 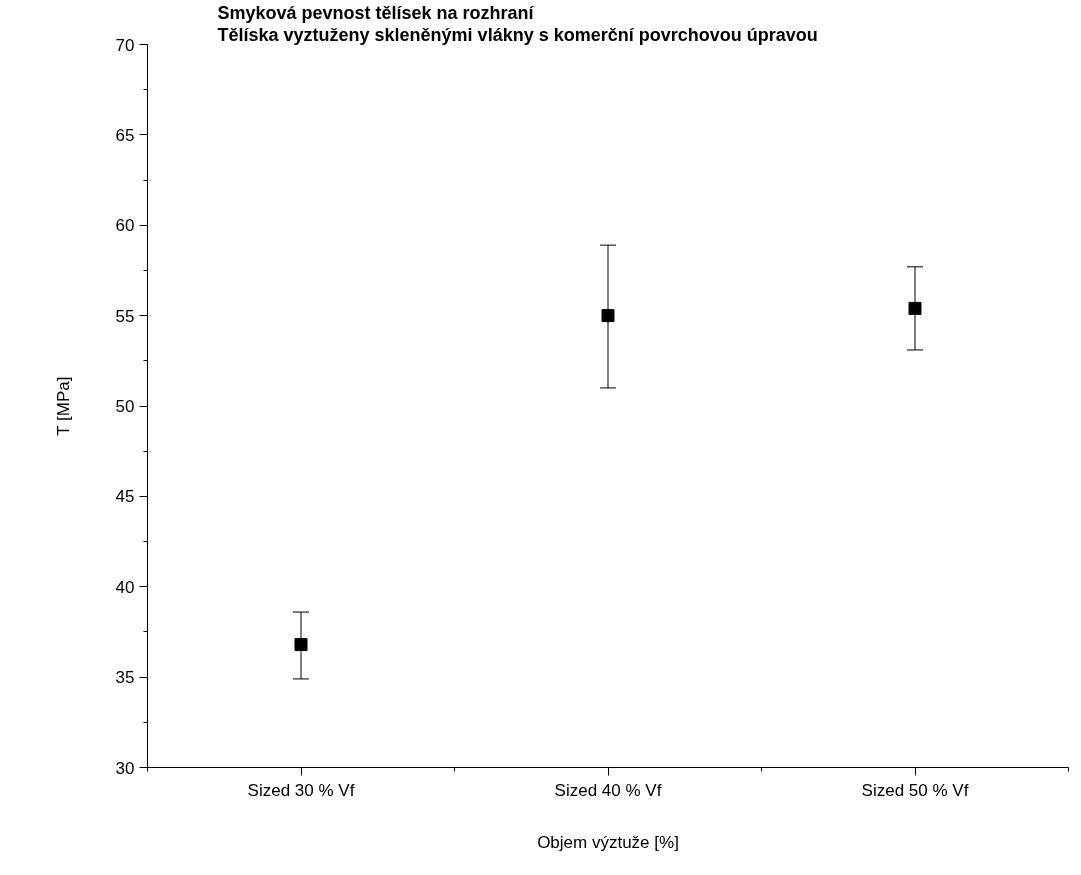 What do you see at coordinates (608, 790) in the screenshot?
I see `x-tick-label: Sized 40 % Vf` at bounding box center [608, 790].